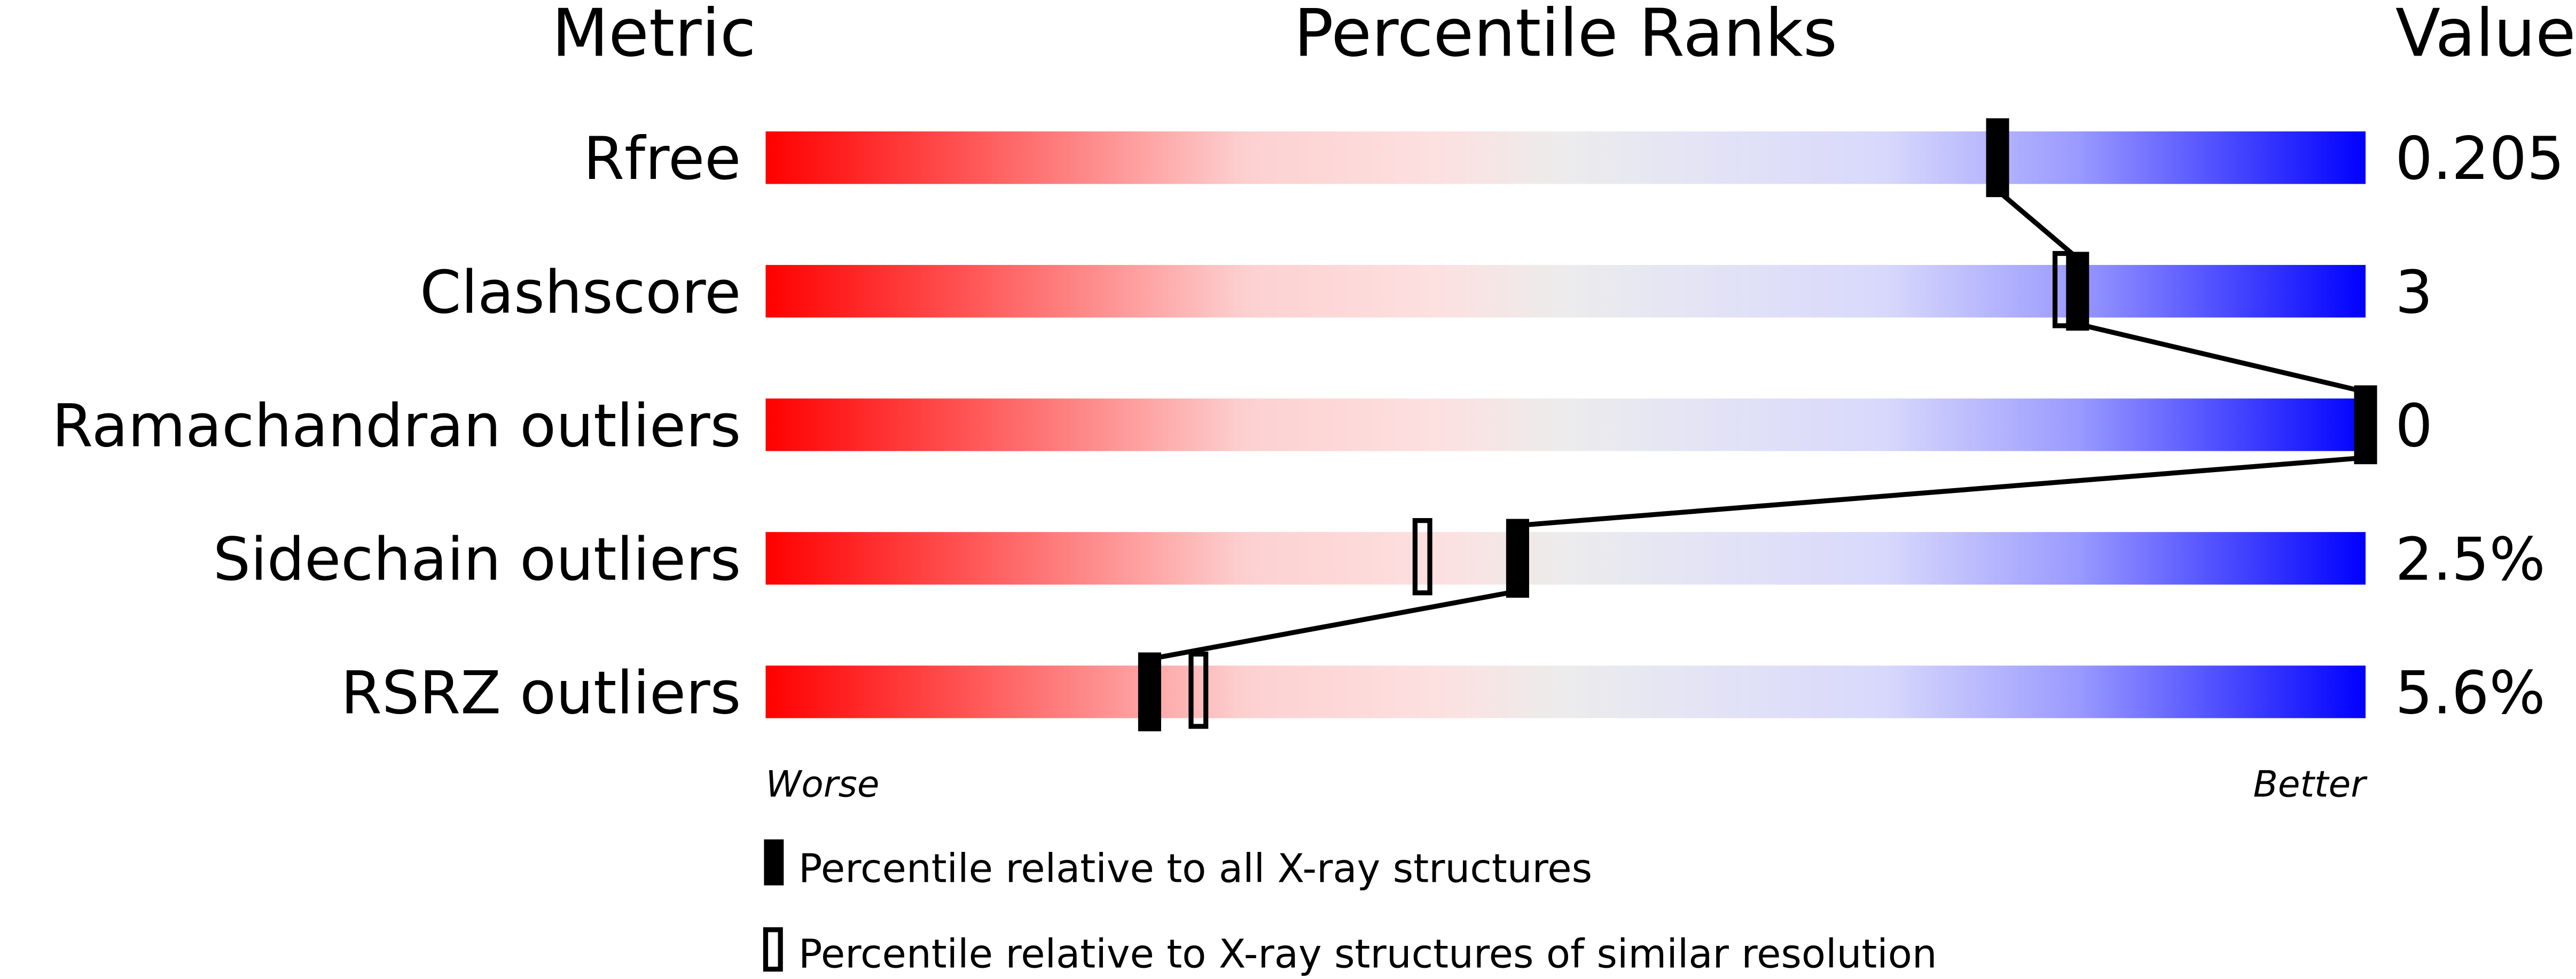  Describe the element at coordinates (2479, 158) in the screenshot. I see `metric-value: 0.205` at that location.